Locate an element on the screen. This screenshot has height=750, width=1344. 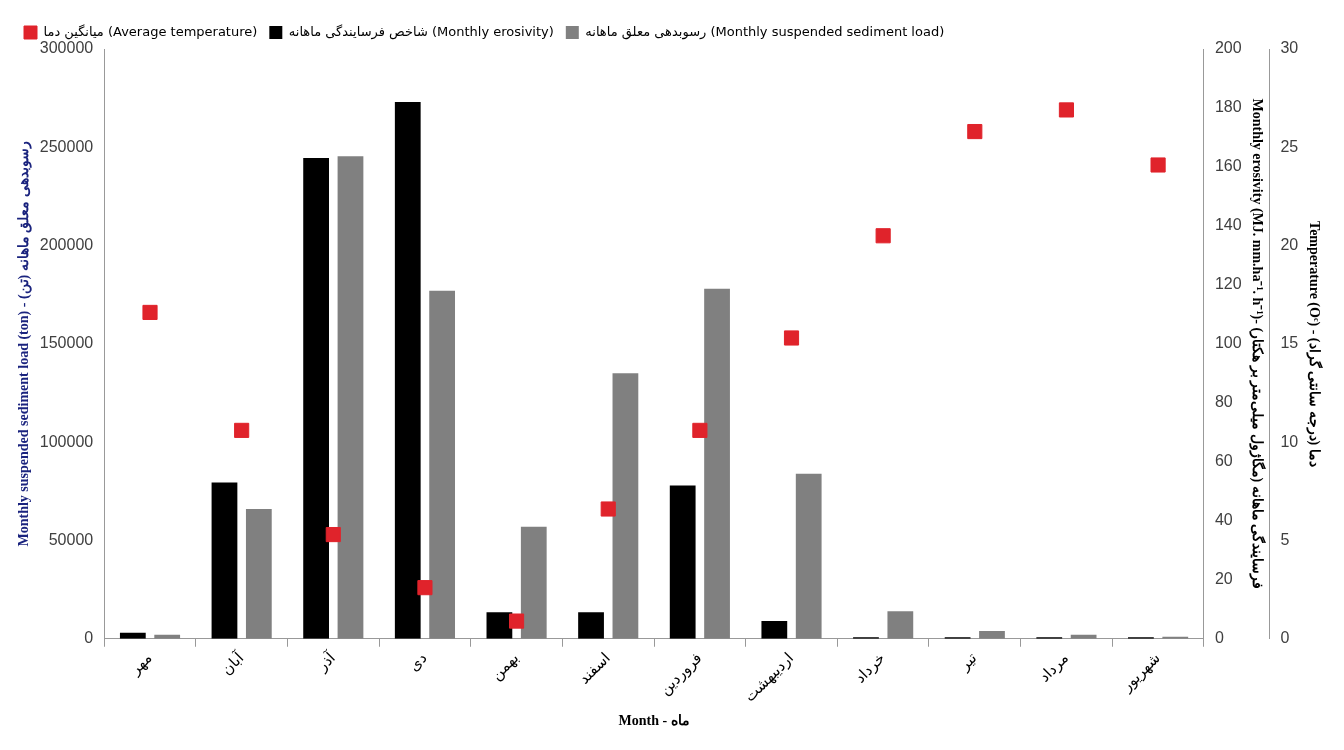
y3-tick-label: 5 is located at coordinates (1285, 539).